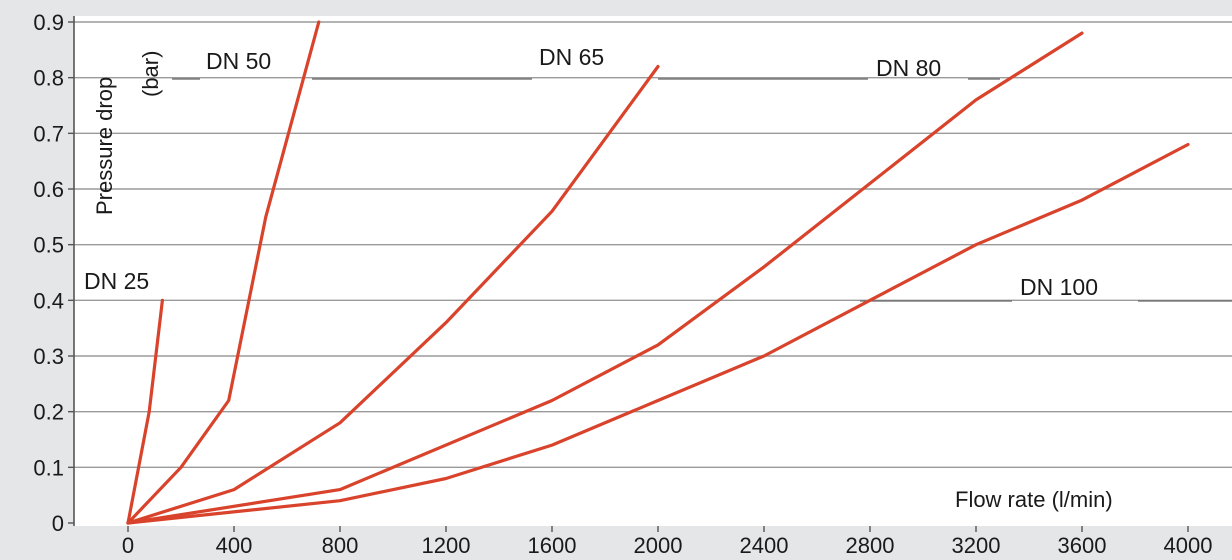 Image resolution: width=1232 pixels, height=560 pixels. What do you see at coordinates (1059, 287) in the screenshot?
I see `series-label-dn-100: DN 100` at bounding box center [1059, 287].